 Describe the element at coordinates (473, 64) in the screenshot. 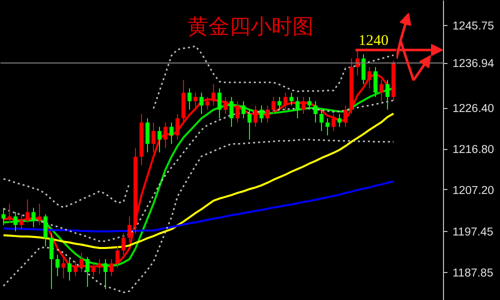

I see `y-tick-label: 1236.94` at that location.